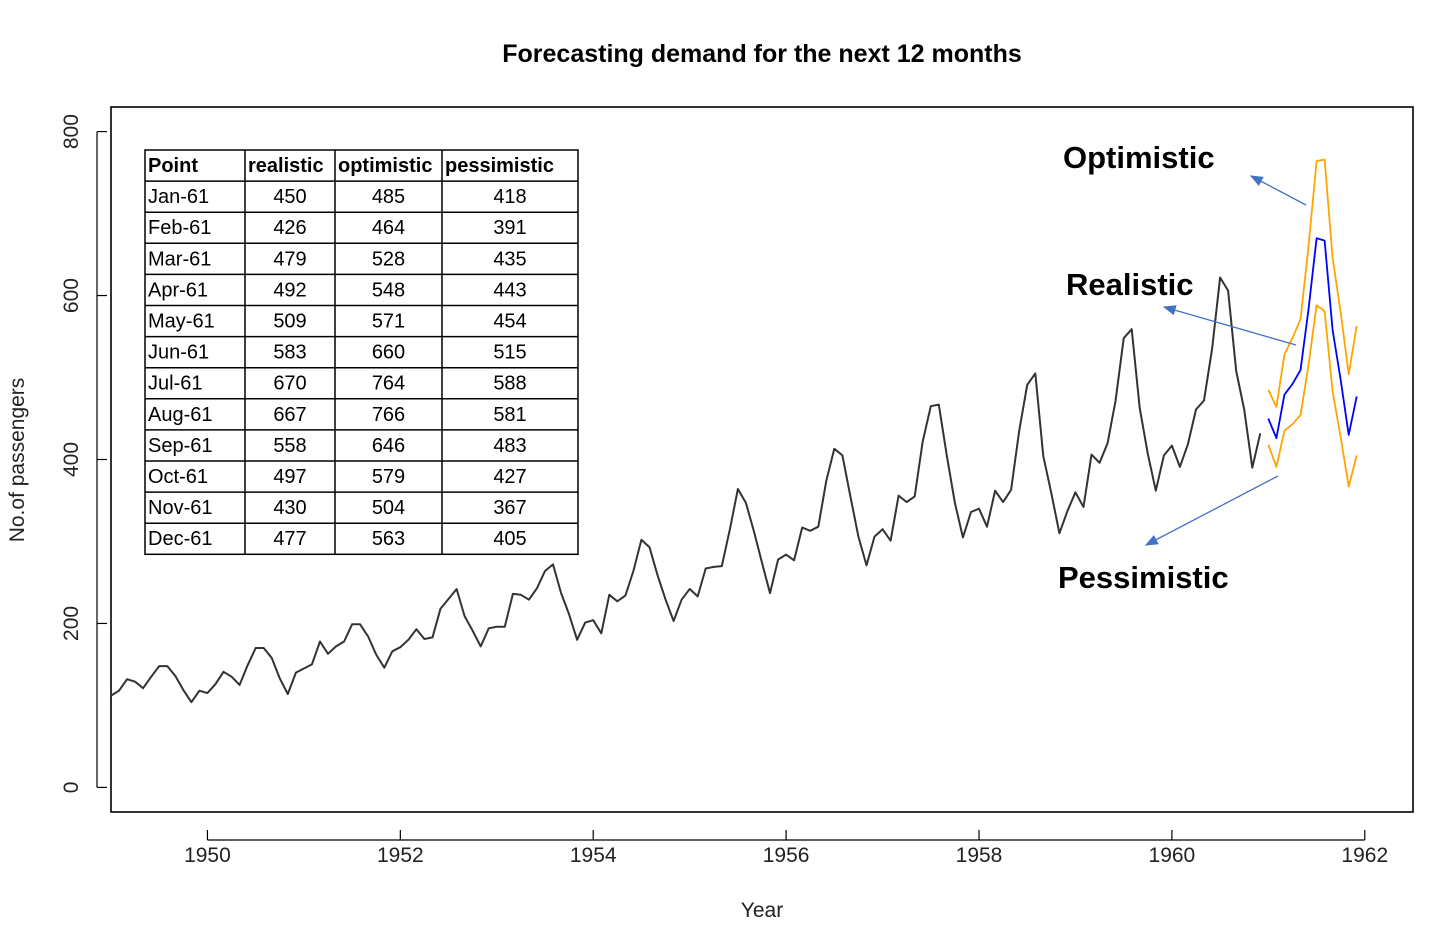 The image size is (1453, 941). I want to click on x-axis: 1950 1952 1954 1956 1958 1960 1962, so click(786, 848).